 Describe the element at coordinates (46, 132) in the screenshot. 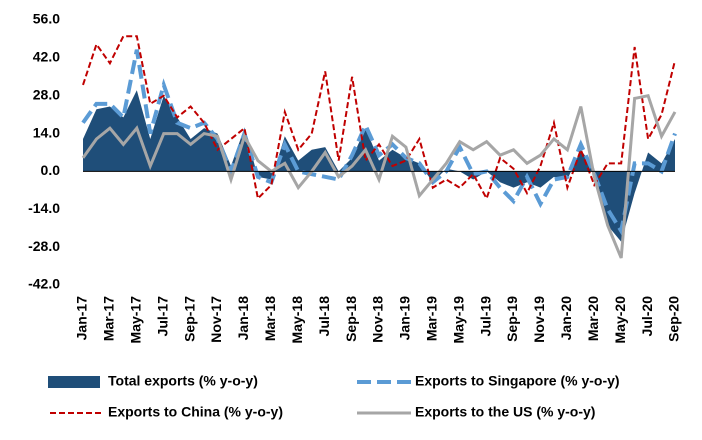

I see `y-tick-label: 14.0` at that location.